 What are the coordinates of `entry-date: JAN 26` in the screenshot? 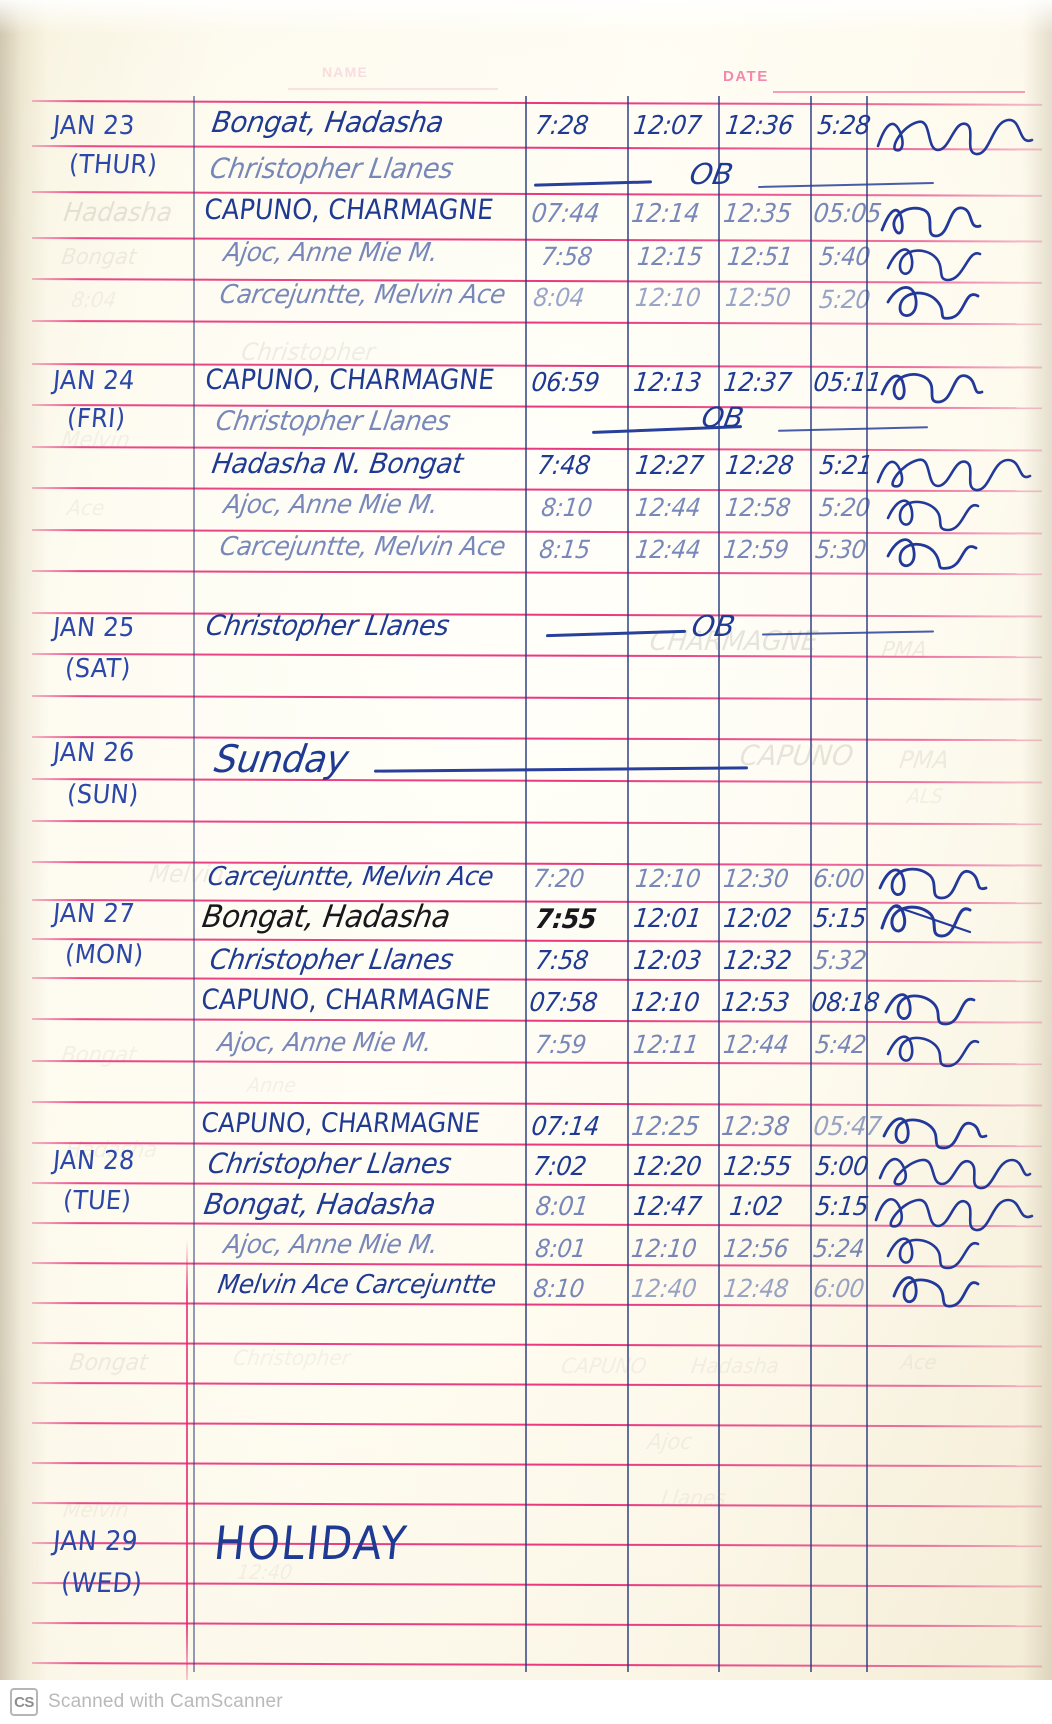 It's located at (93, 753).